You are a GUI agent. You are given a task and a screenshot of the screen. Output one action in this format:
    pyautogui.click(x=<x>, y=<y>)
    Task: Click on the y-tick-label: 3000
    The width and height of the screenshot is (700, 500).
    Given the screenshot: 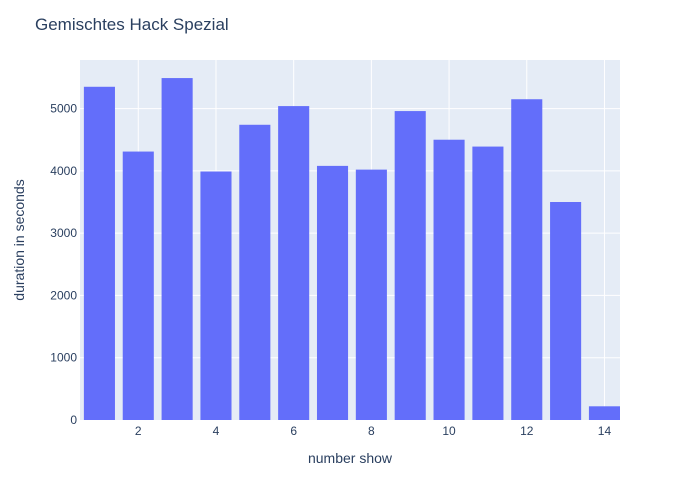 What is the action you would take?
    pyautogui.click(x=63, y=233)
    